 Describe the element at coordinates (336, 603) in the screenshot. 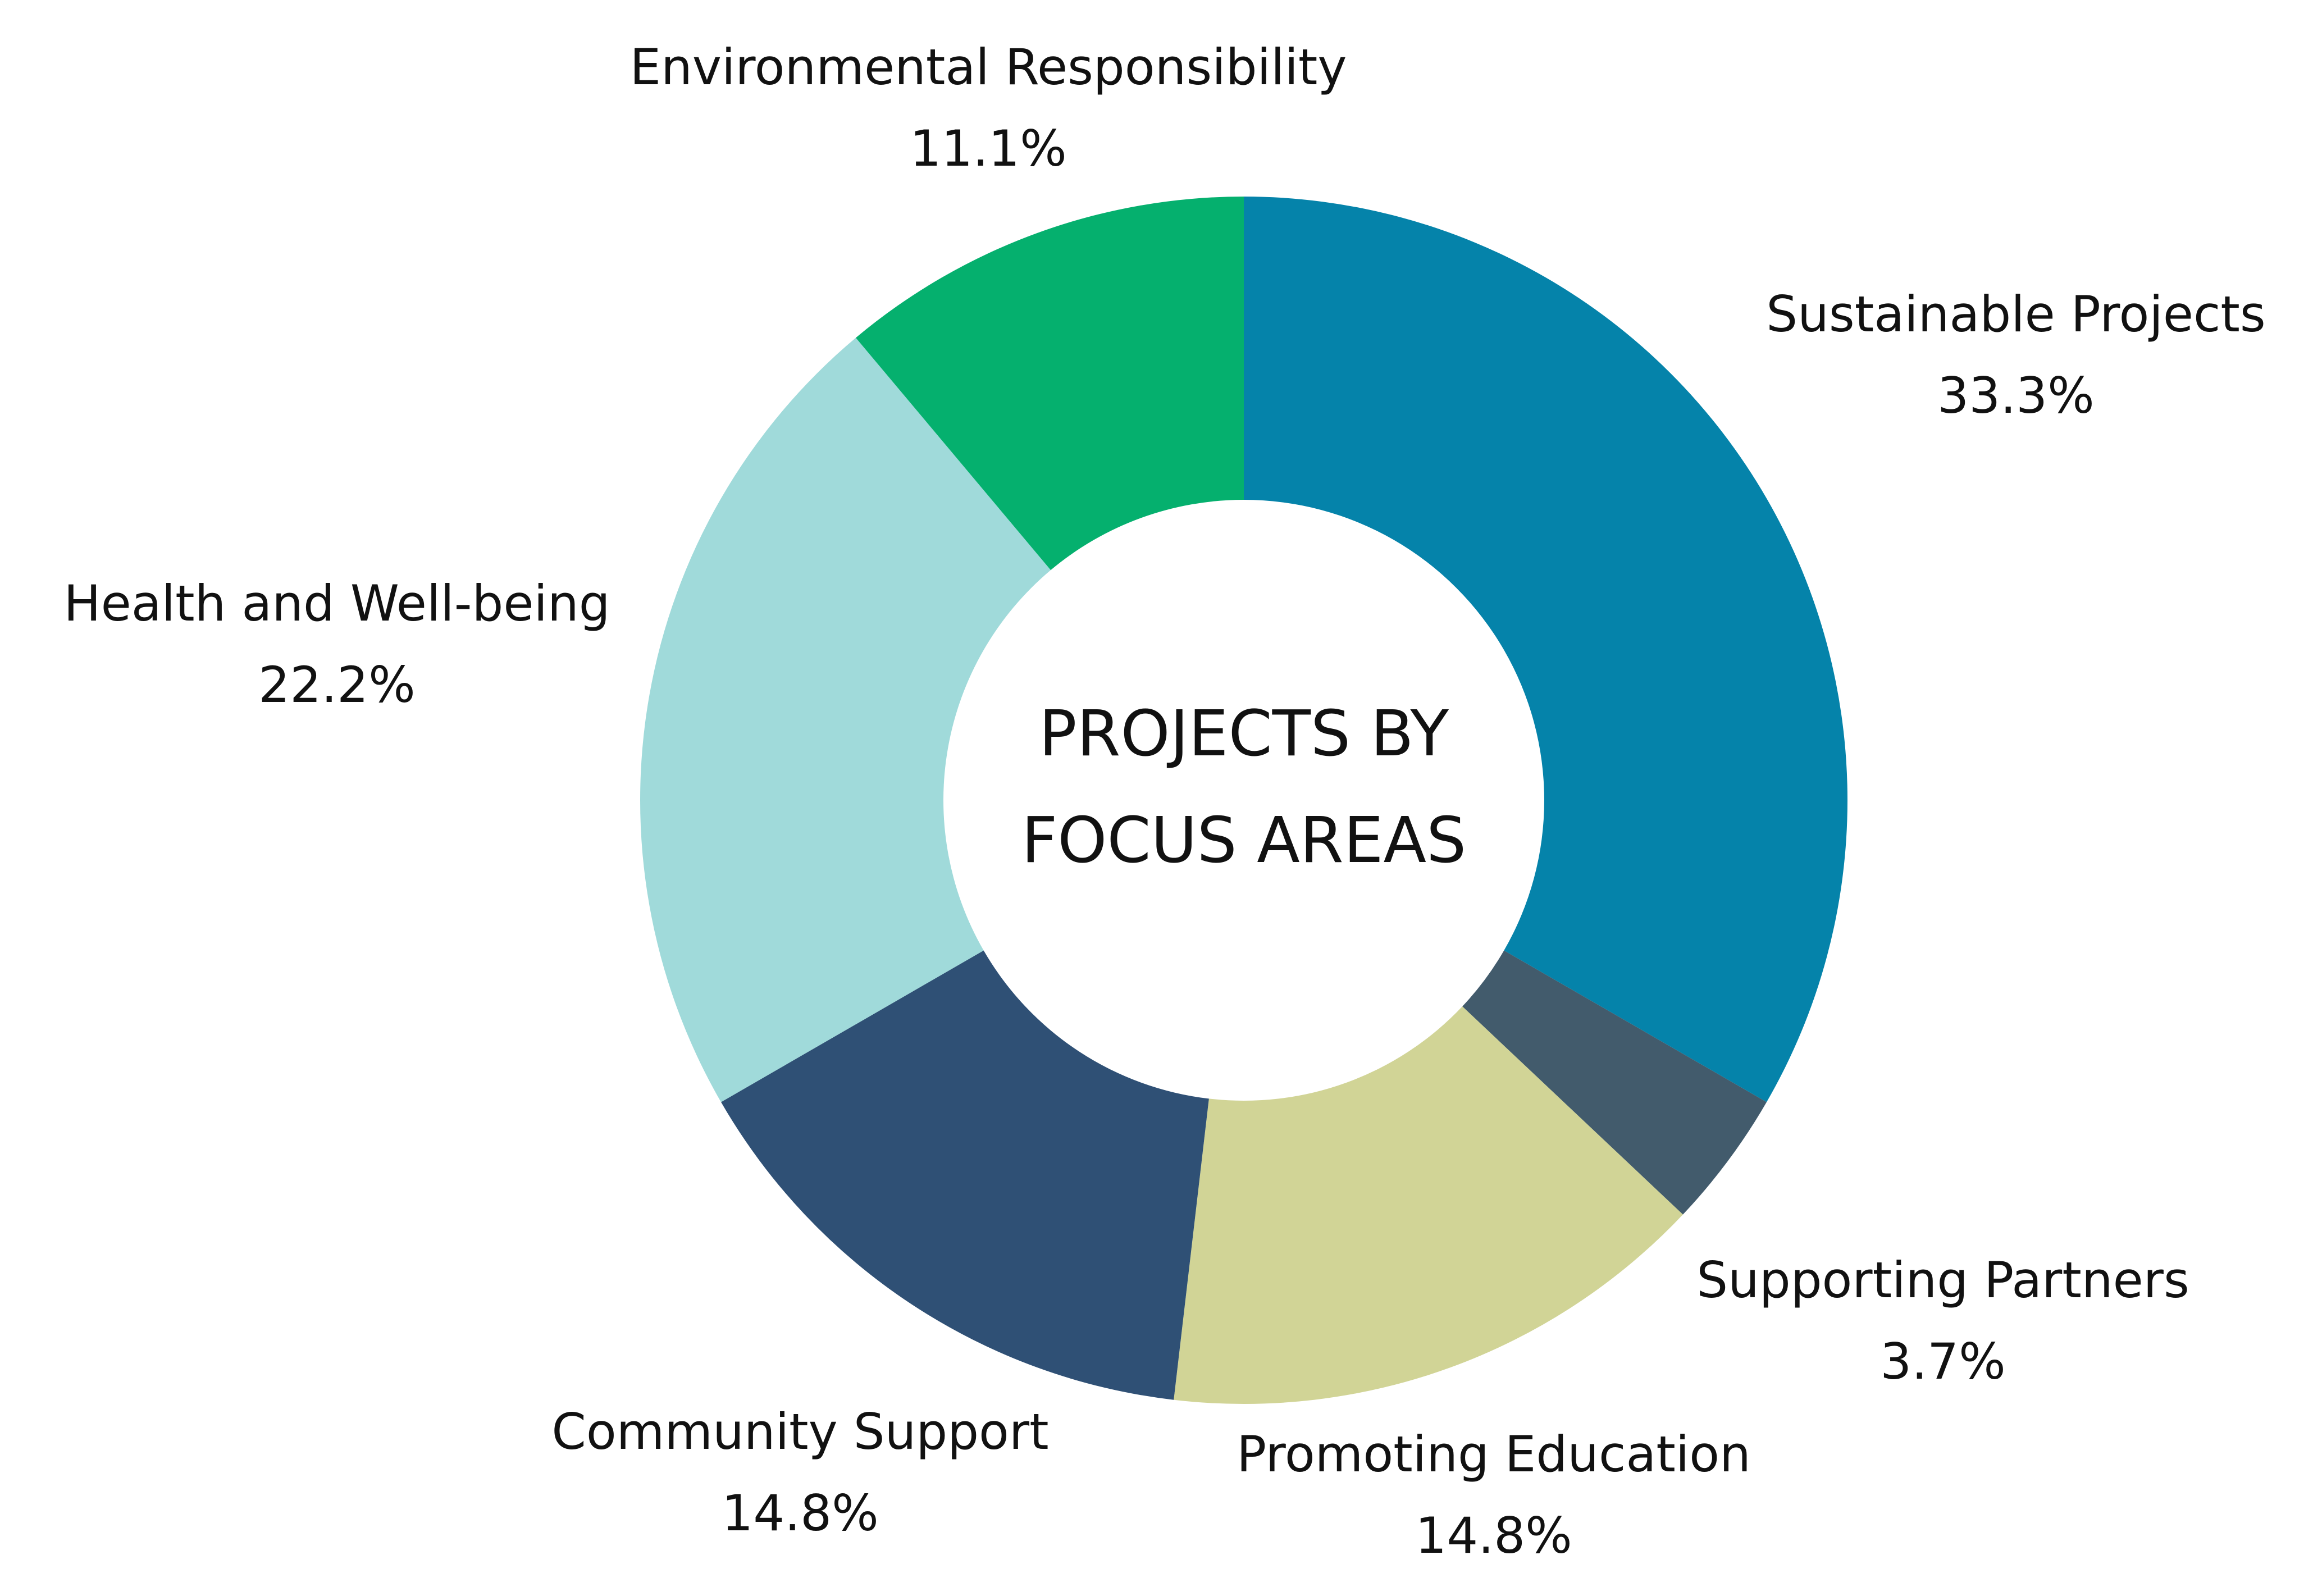

I see `slice-label-health-and-well-being: Health and Well-being` at that location.